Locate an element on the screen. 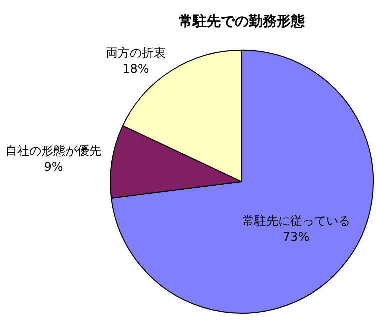 The image size is (376, 321). data-label: 18% is located at coordinates (136, 69).